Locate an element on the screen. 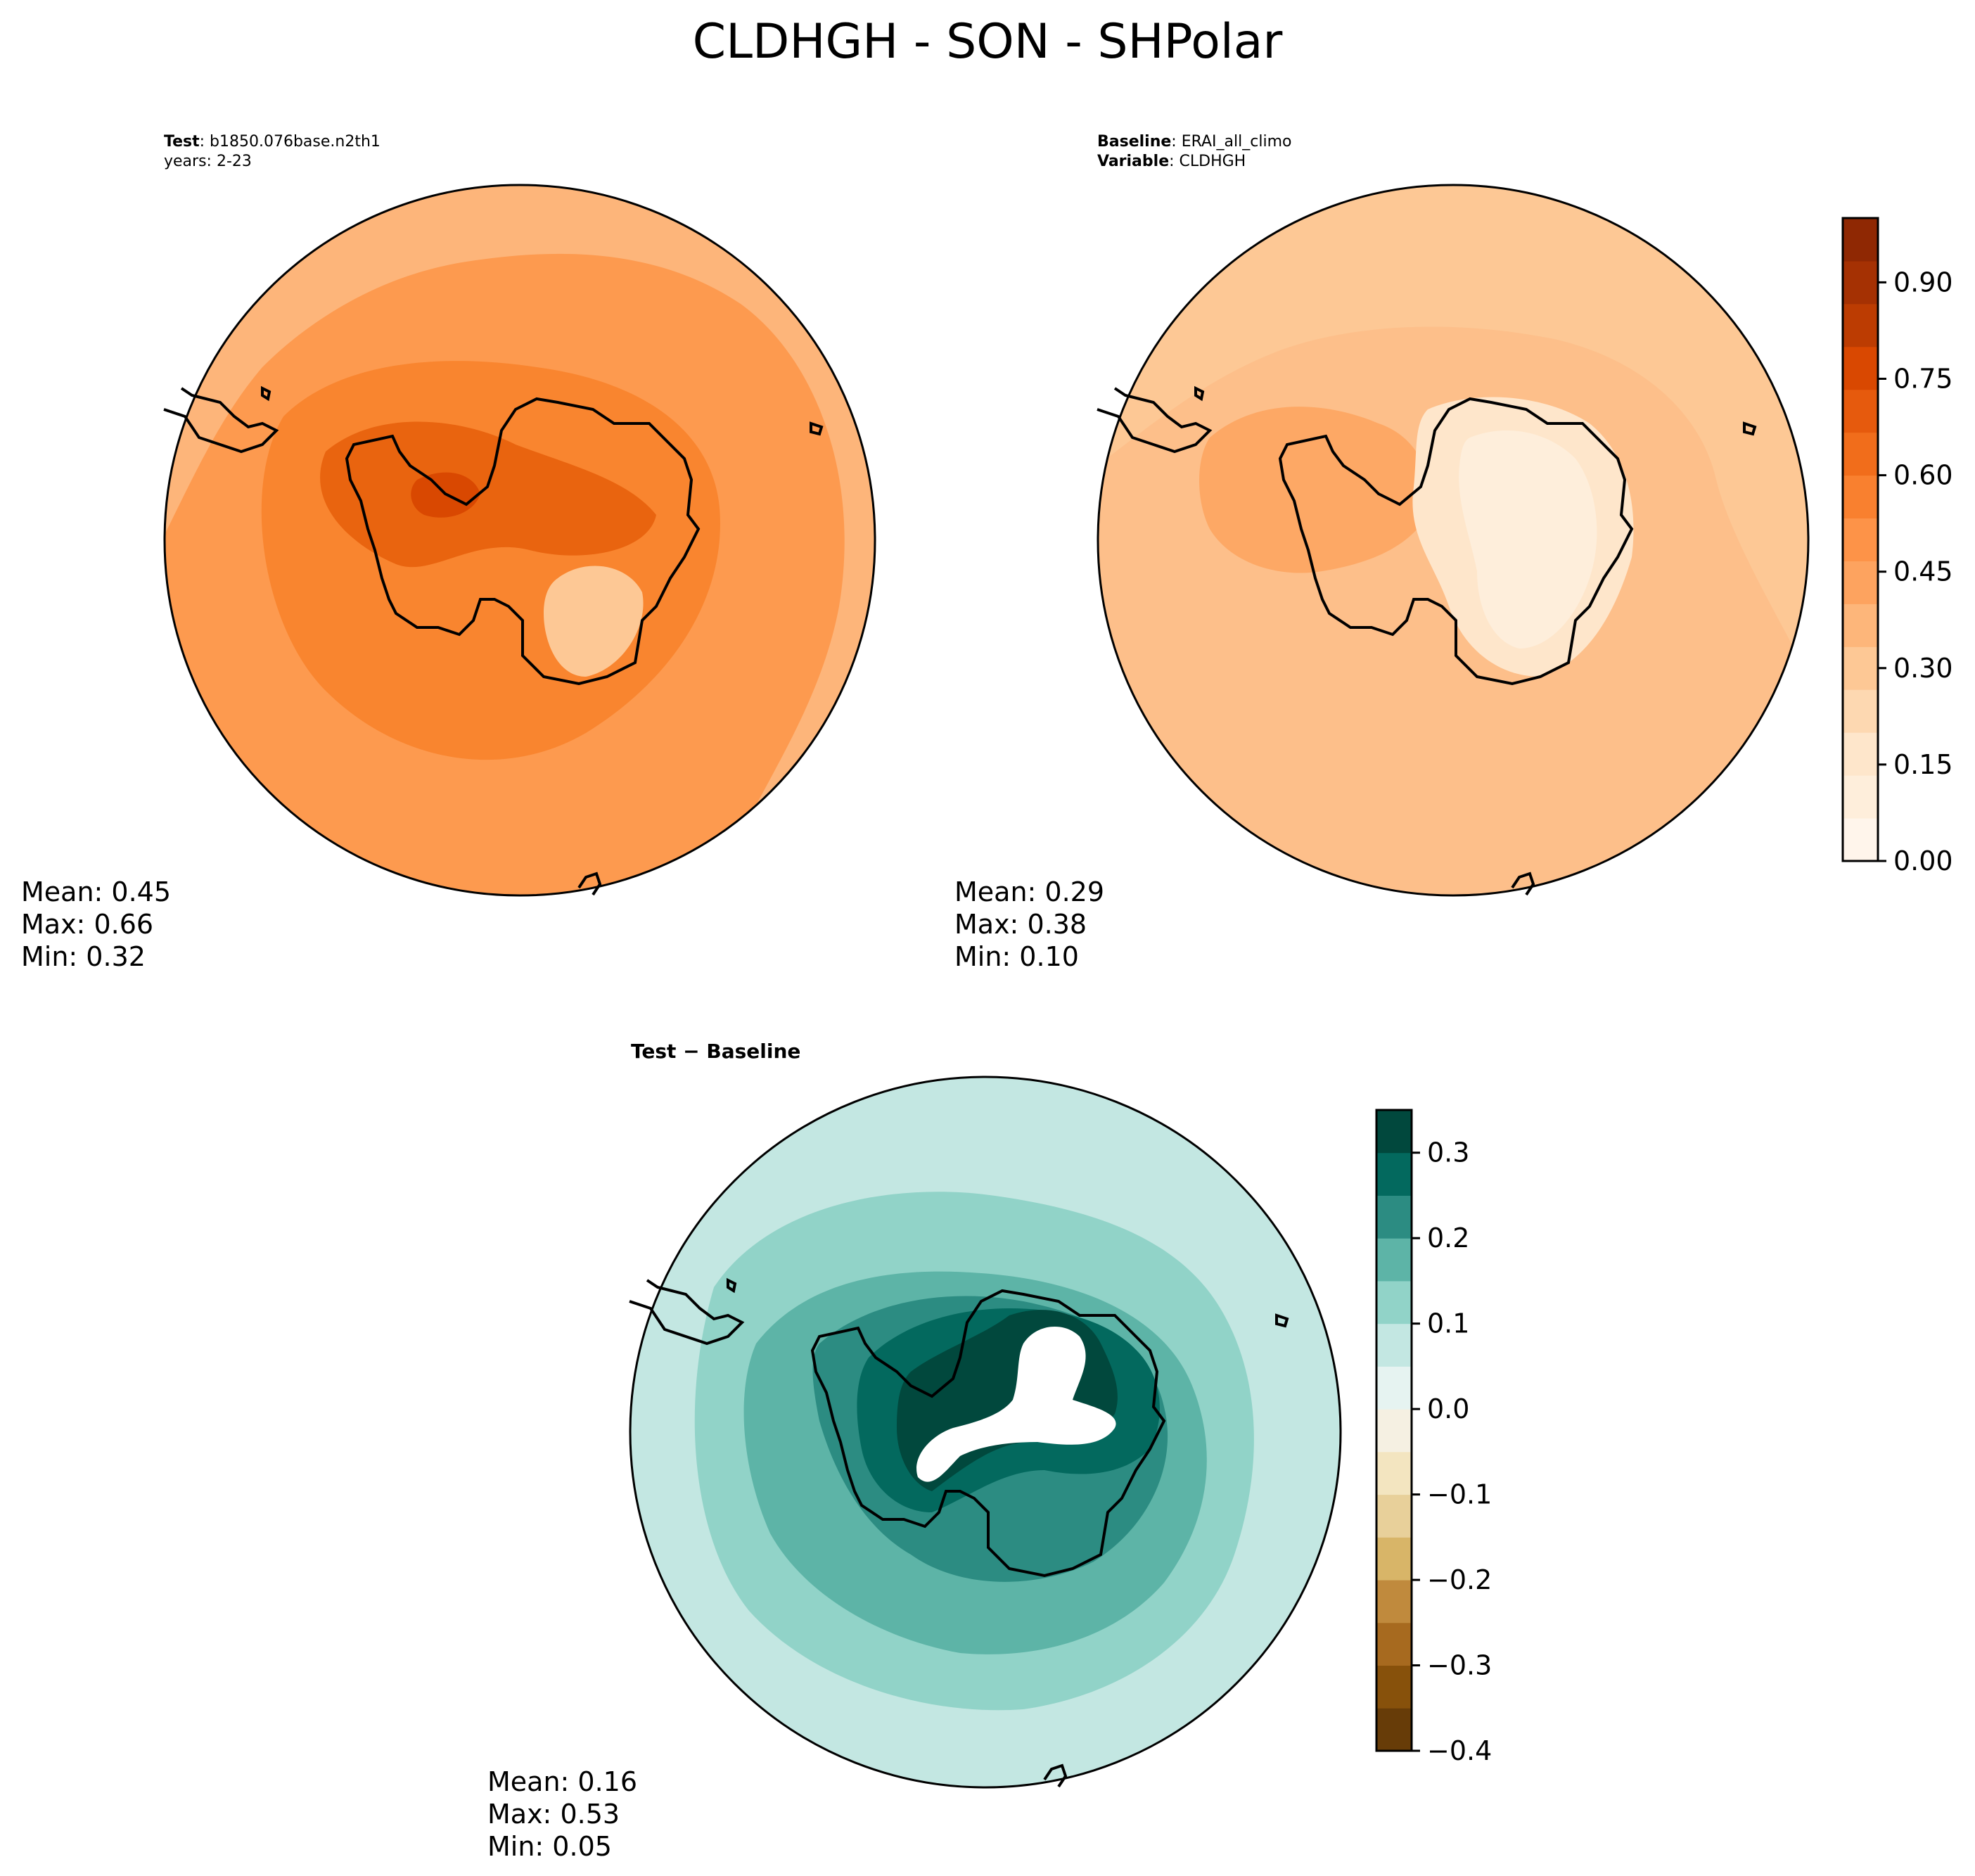  test-years: years: 2-23 is located at coordinates (208, 161).